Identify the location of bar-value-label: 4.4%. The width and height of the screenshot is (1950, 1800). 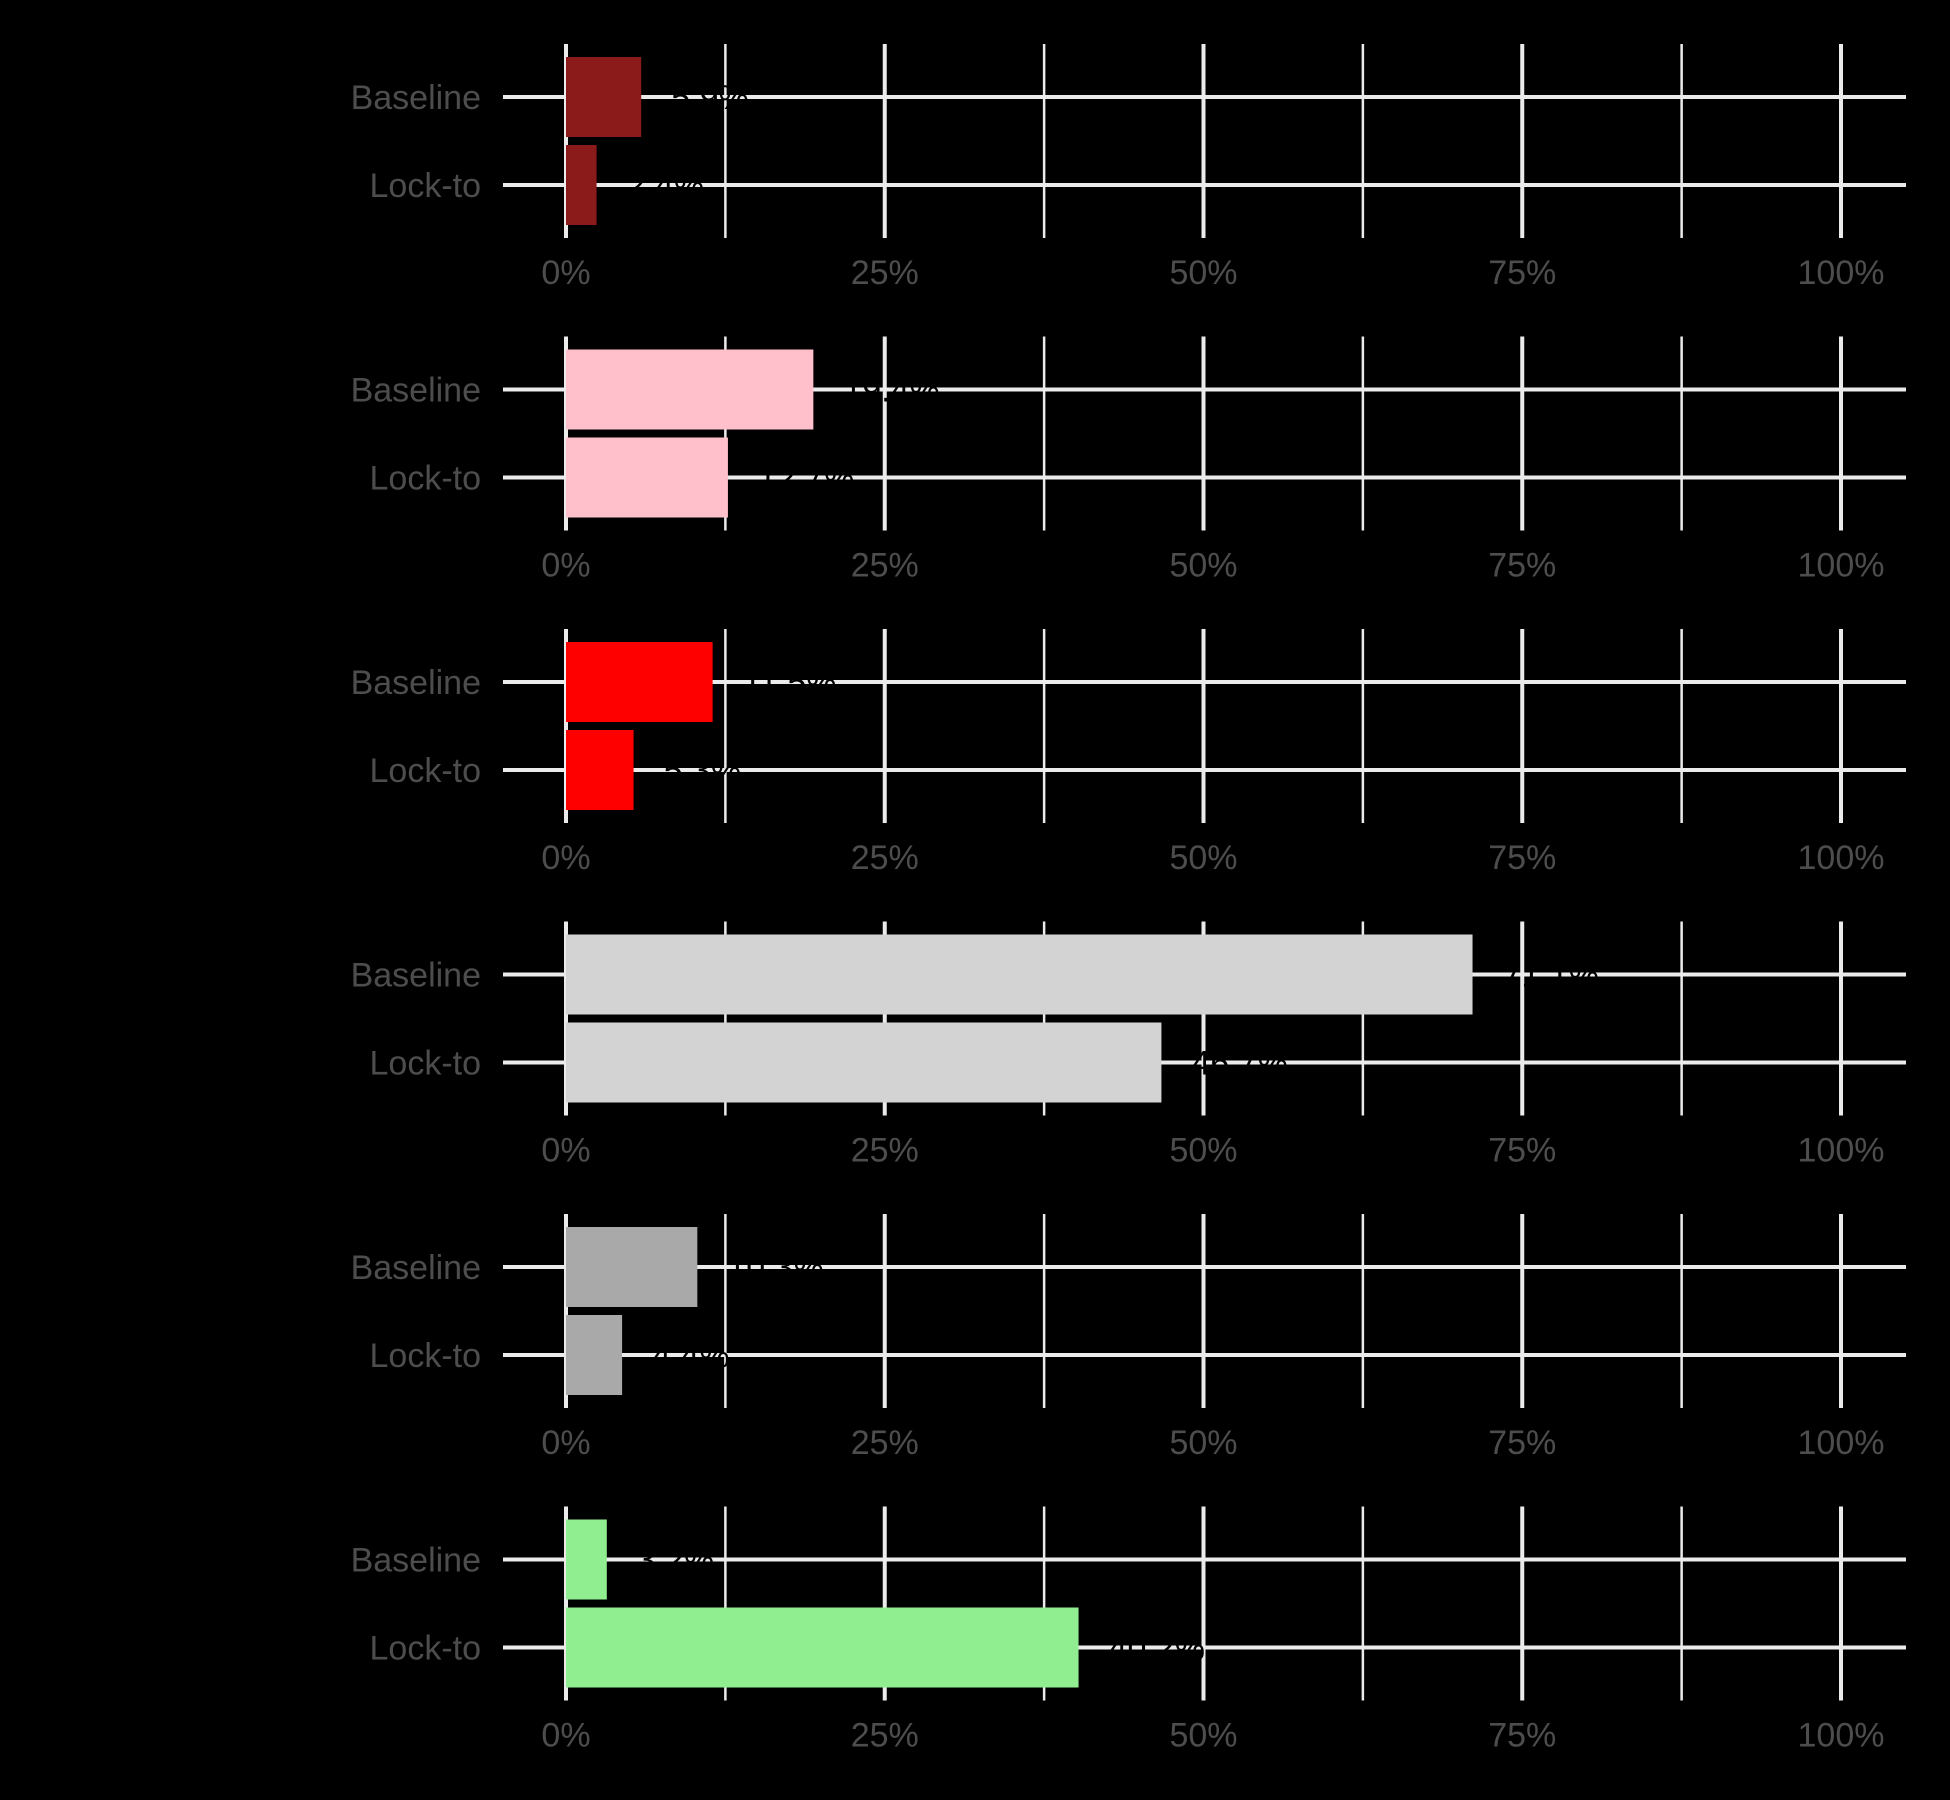
(691, 1356).